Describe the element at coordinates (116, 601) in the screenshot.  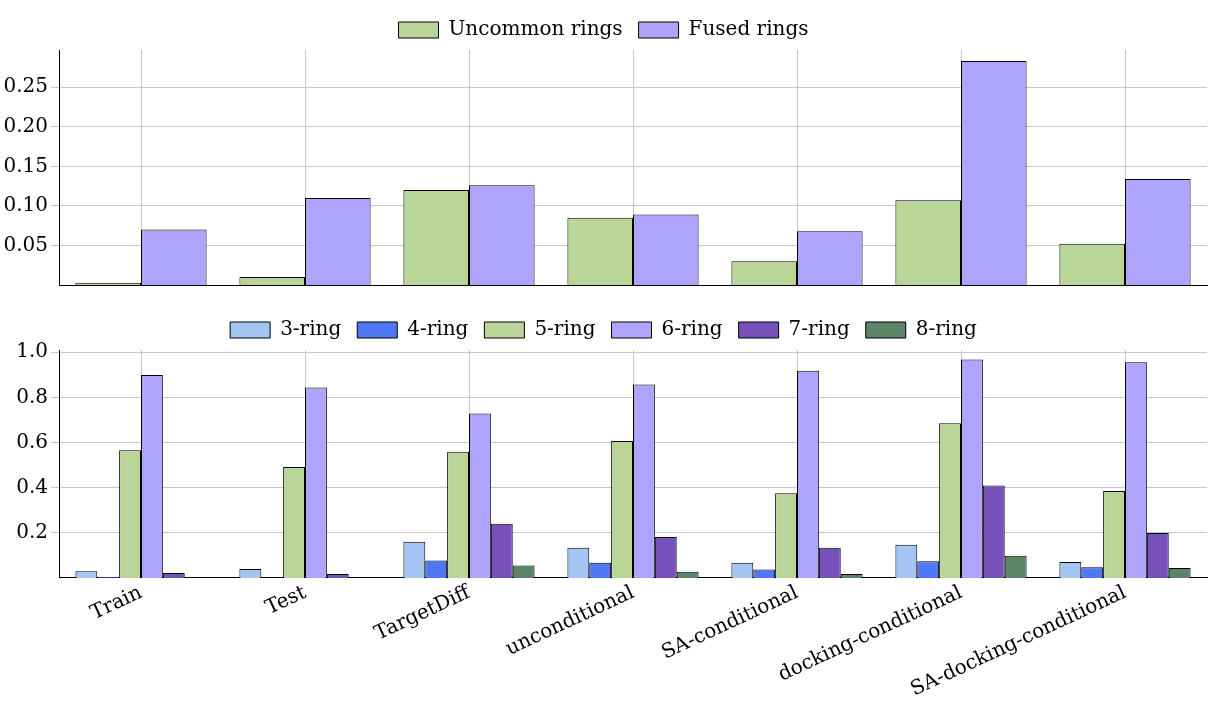
I see `x-tick-label: Train` at that location.